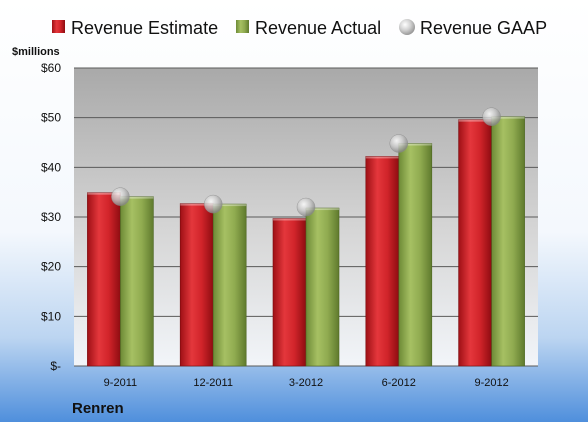  What do you see at coordinates (51, 316) in the screenshot?
I see `y-tick-label: $10` at bounding box center [51, 316].